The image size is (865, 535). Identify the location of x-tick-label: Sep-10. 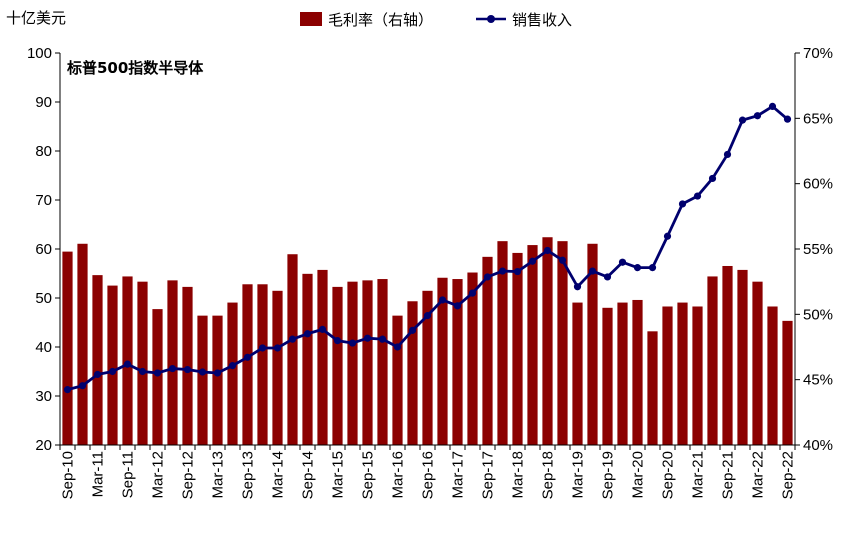
(68, 475).